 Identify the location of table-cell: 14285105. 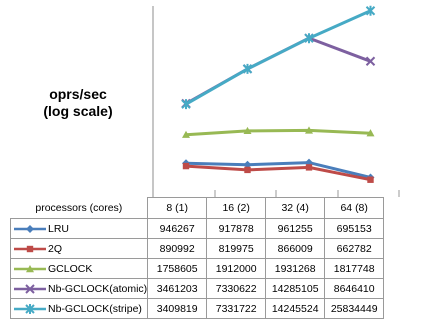
(295, 288).